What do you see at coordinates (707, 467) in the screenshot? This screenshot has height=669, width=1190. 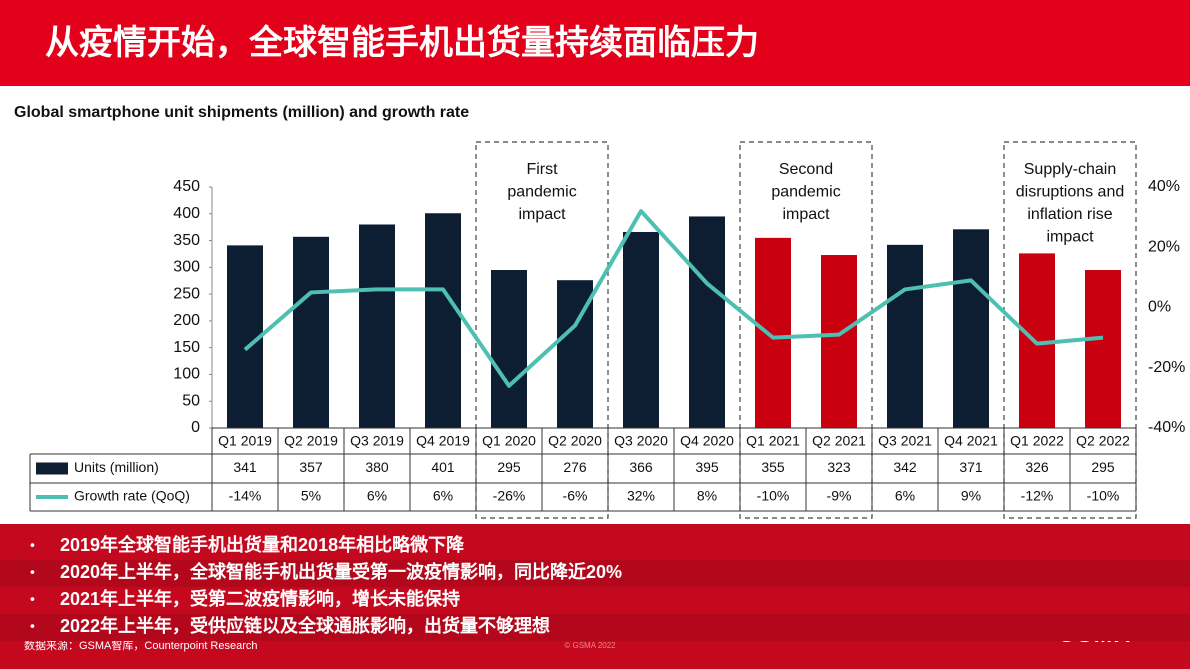 I see `table-value: 395` at bounding box center [707, 467].